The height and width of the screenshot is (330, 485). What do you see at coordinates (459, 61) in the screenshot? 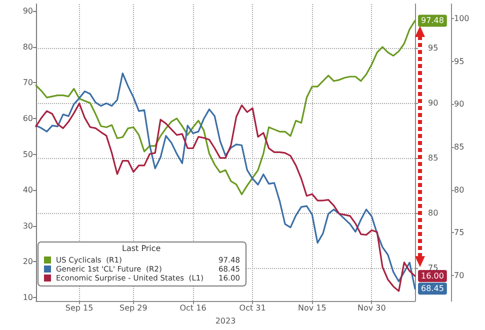
I see `y3-tick-label: 95` at bounding box center [459, 61].